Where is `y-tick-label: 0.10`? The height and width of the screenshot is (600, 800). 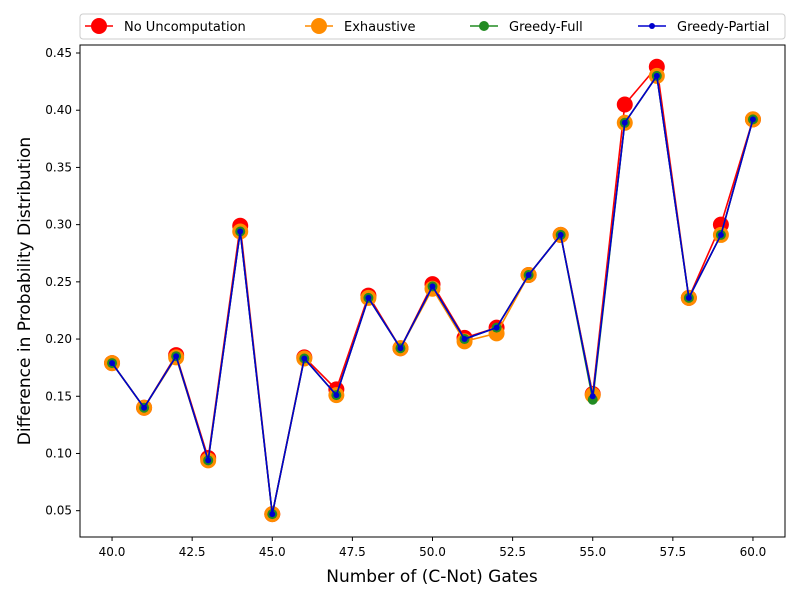 y-tick-label: 0.10 is located at coordinates (58, 453).